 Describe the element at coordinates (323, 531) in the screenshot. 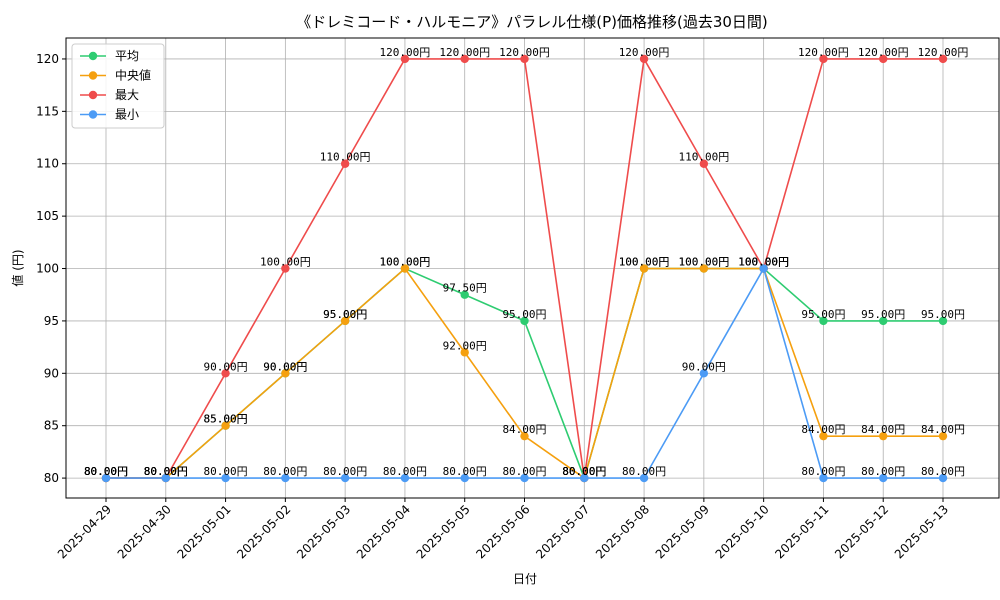

I see `x-tick-label: 2025-05-03` at that location.